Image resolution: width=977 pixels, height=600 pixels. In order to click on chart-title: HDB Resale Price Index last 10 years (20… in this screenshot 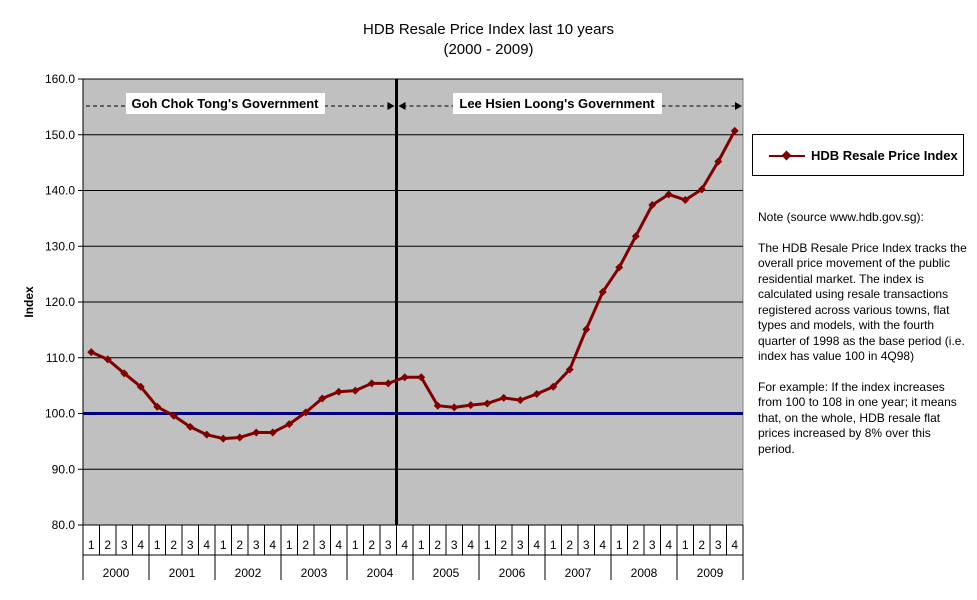, I will do `click(488, 40)`.